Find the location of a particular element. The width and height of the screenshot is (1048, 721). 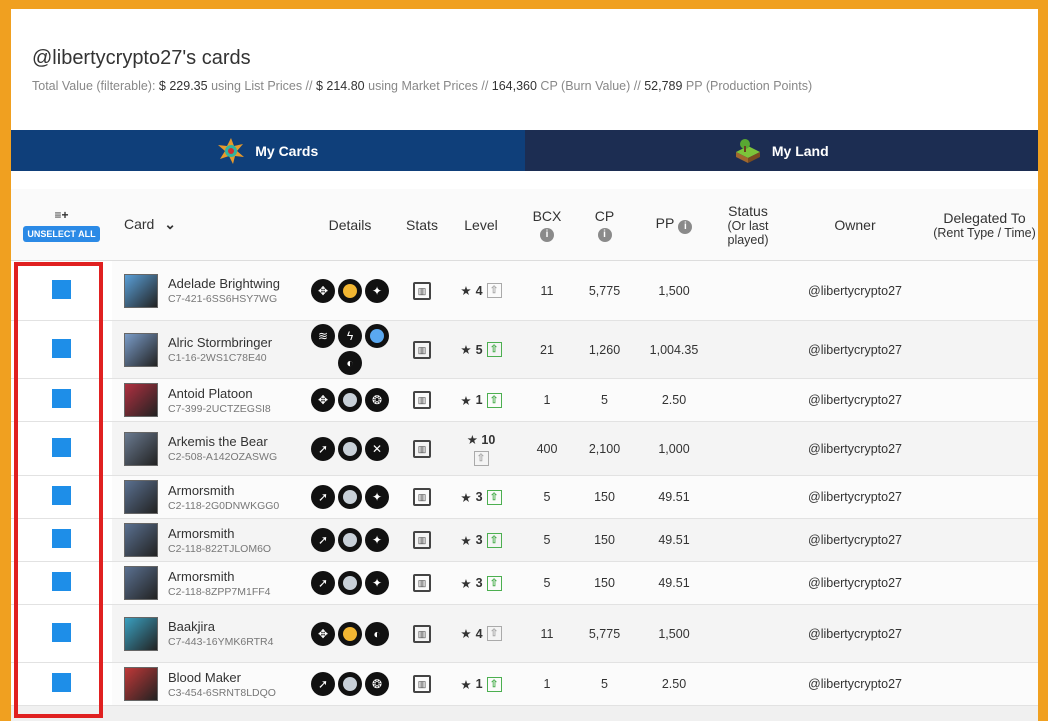

card-cell: Baakjira C7-443-16YMK6RTR4 is located at coordinates (207, 633).